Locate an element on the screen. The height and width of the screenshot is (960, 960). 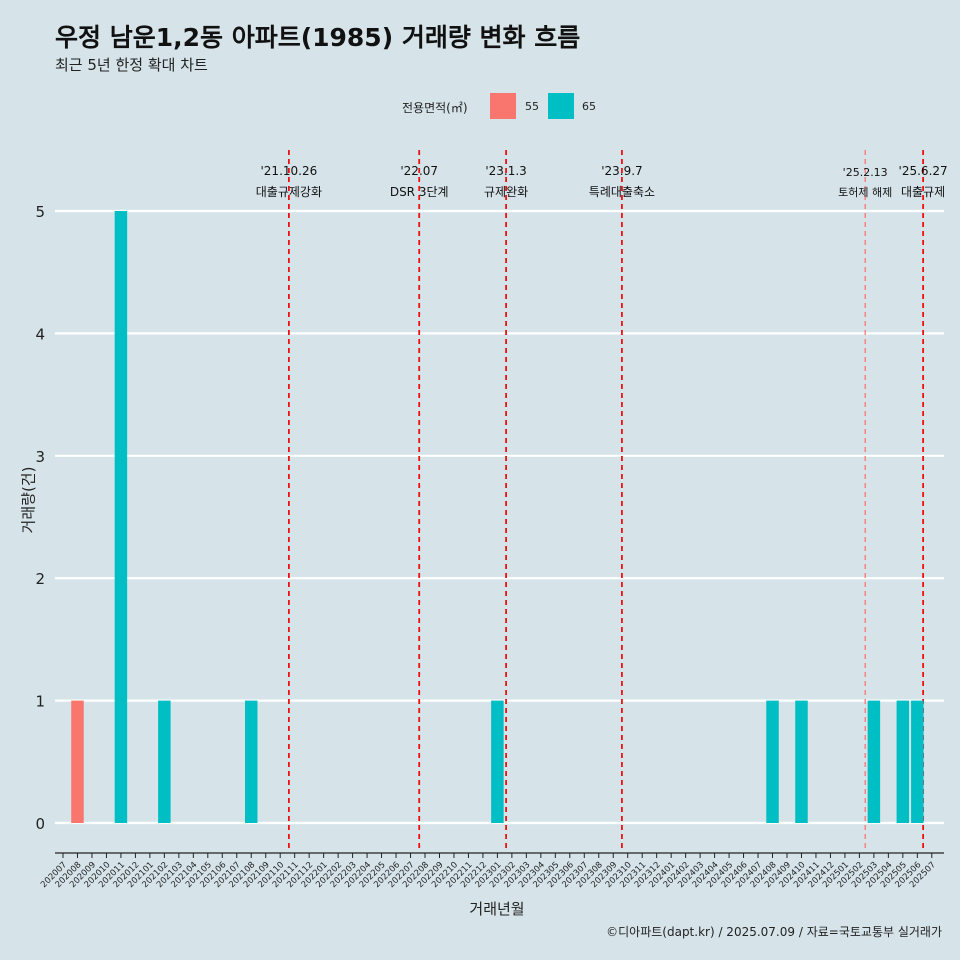
policy-event-label: 대출규제강화 is located at coordinates (289, 192).